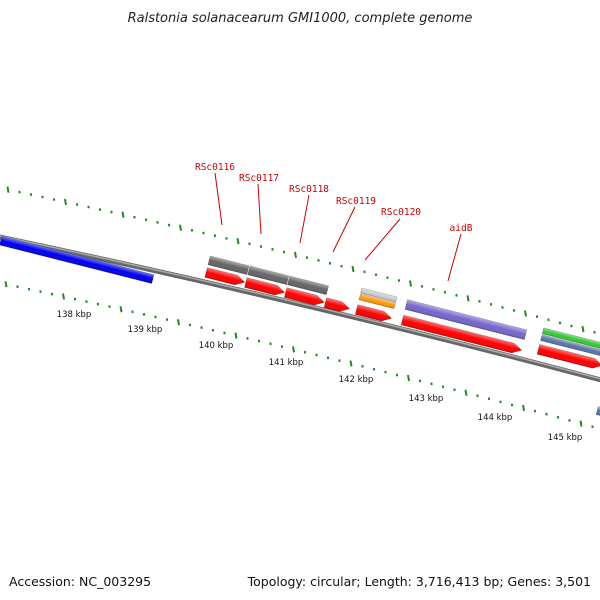  I want to click on leader-line-rsc0117, so click(259, 209).